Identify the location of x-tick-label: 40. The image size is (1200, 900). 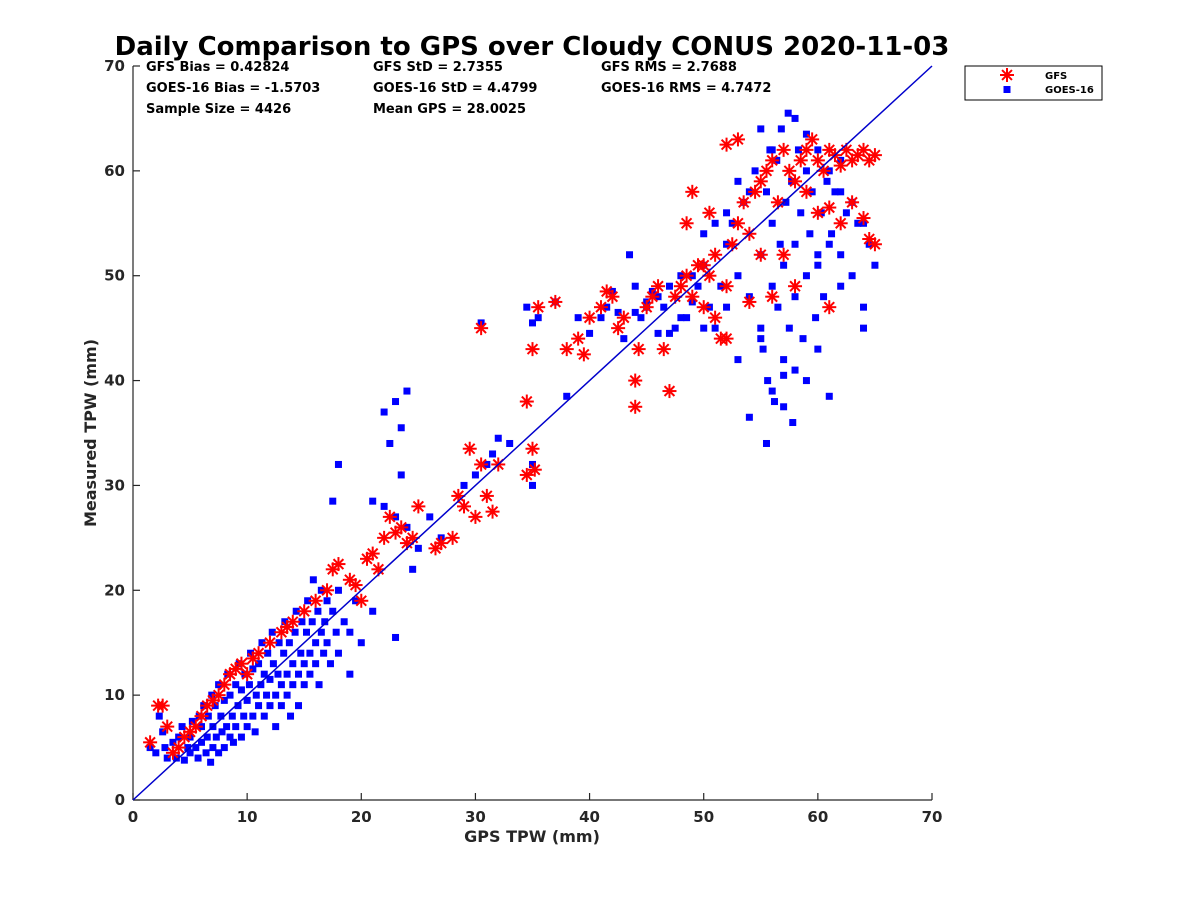
(589, 817).